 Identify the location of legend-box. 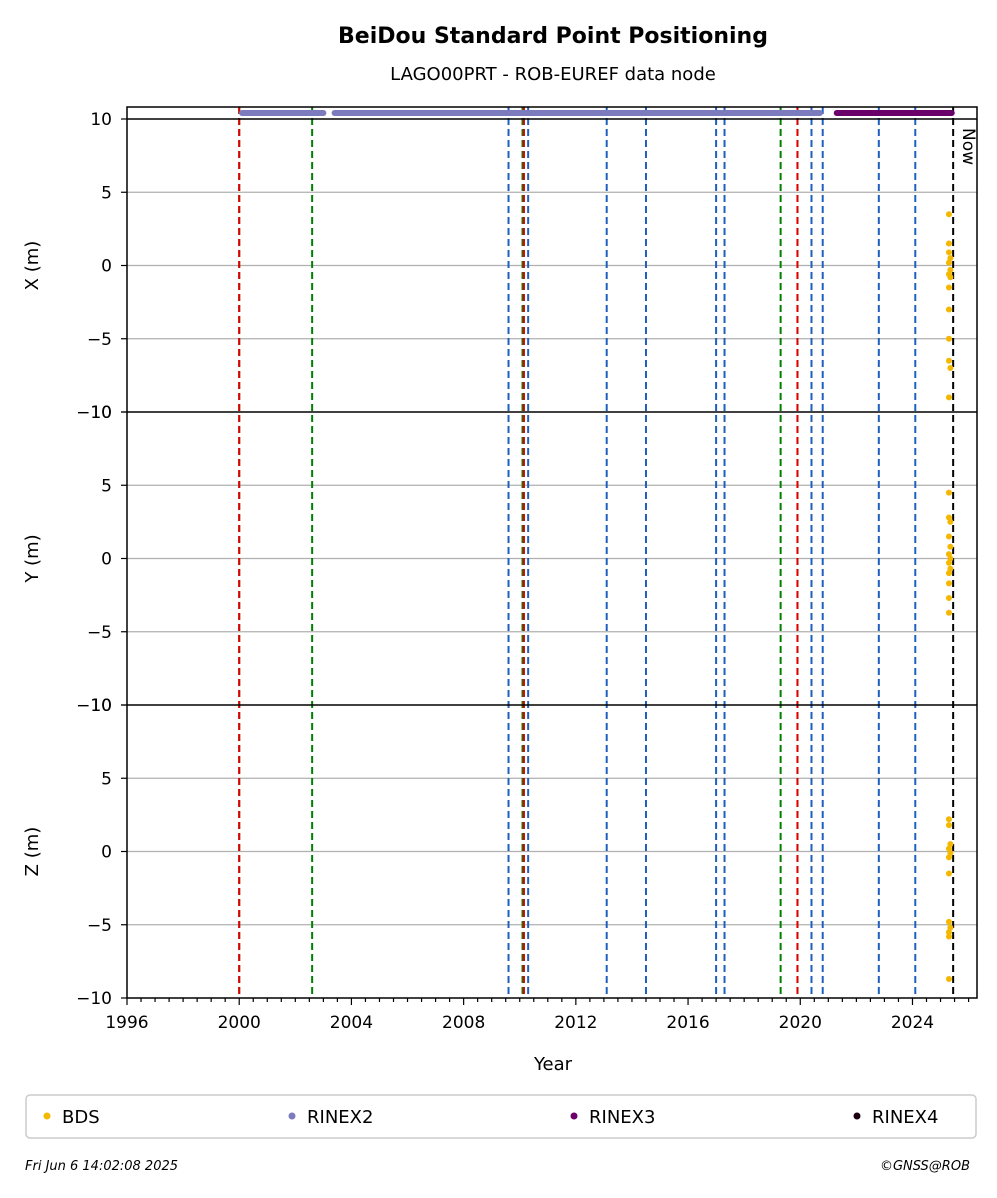
(501, 1116).